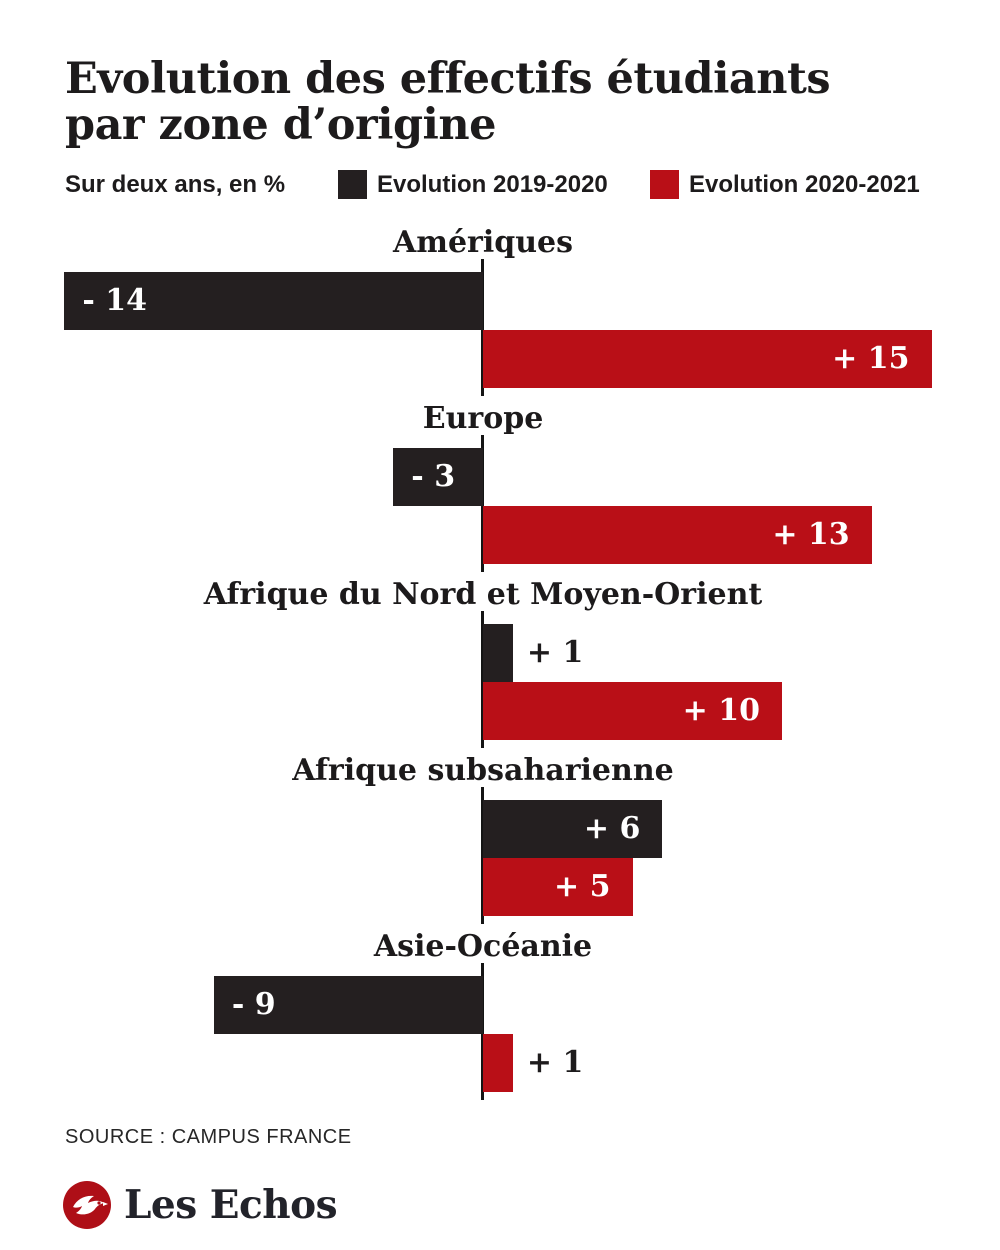 This screenshot has width=1000, height=1250. I want to click on publisher-brand: Les Echos, so click(531, 1205).